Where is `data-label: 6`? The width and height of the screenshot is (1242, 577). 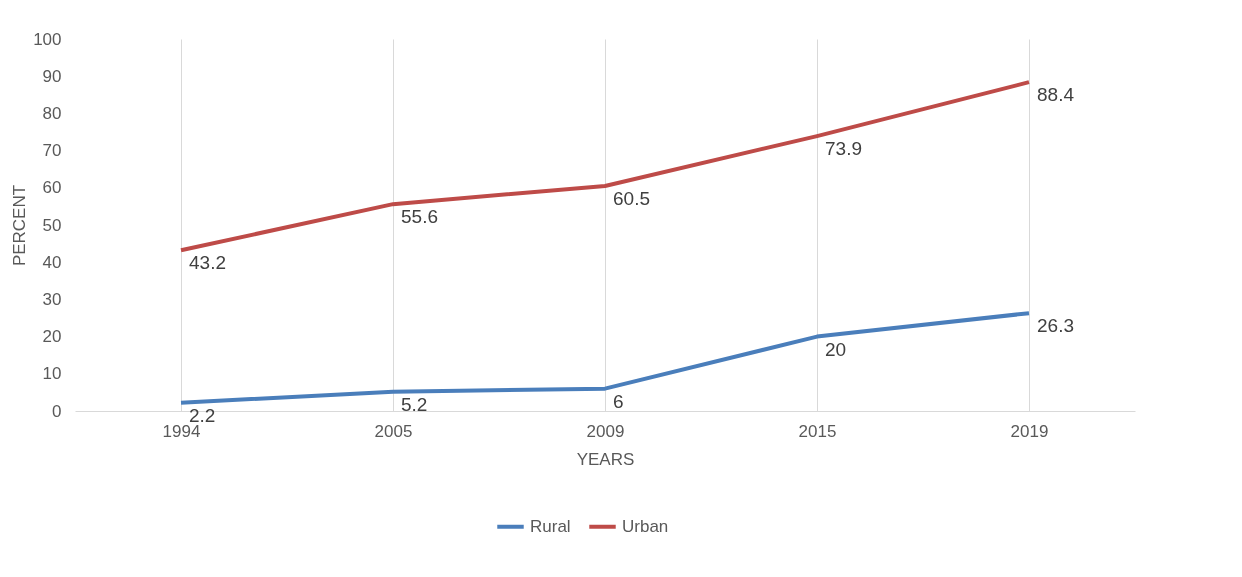 data-label: 6 is located at coordinates (618, 401).